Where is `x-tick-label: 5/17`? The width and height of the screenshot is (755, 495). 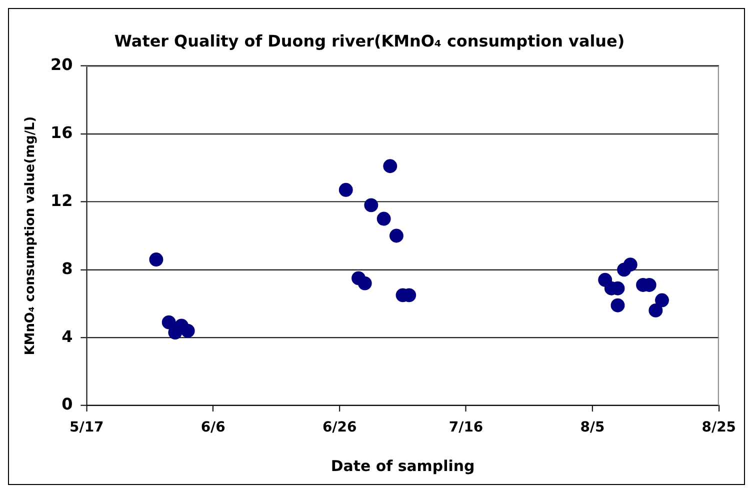
x-tick-label: 5/17 is located at coordinates (87, 427).